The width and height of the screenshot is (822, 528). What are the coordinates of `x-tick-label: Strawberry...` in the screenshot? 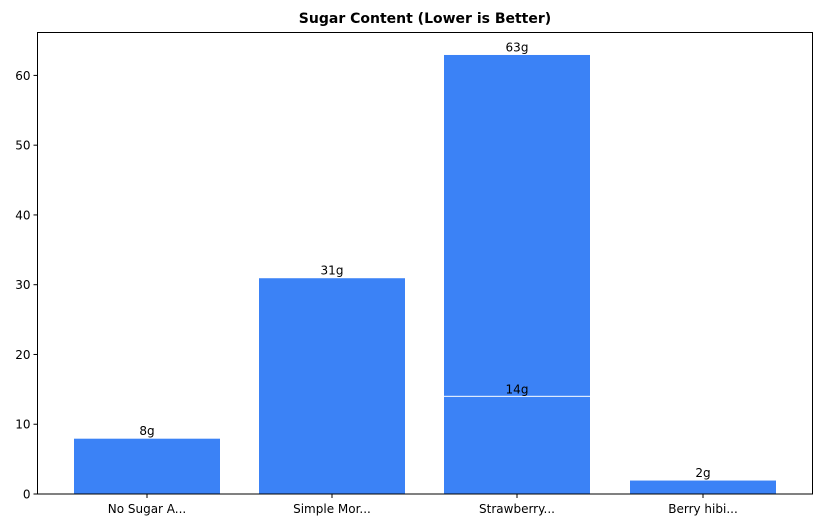 It's located at (517, 509).